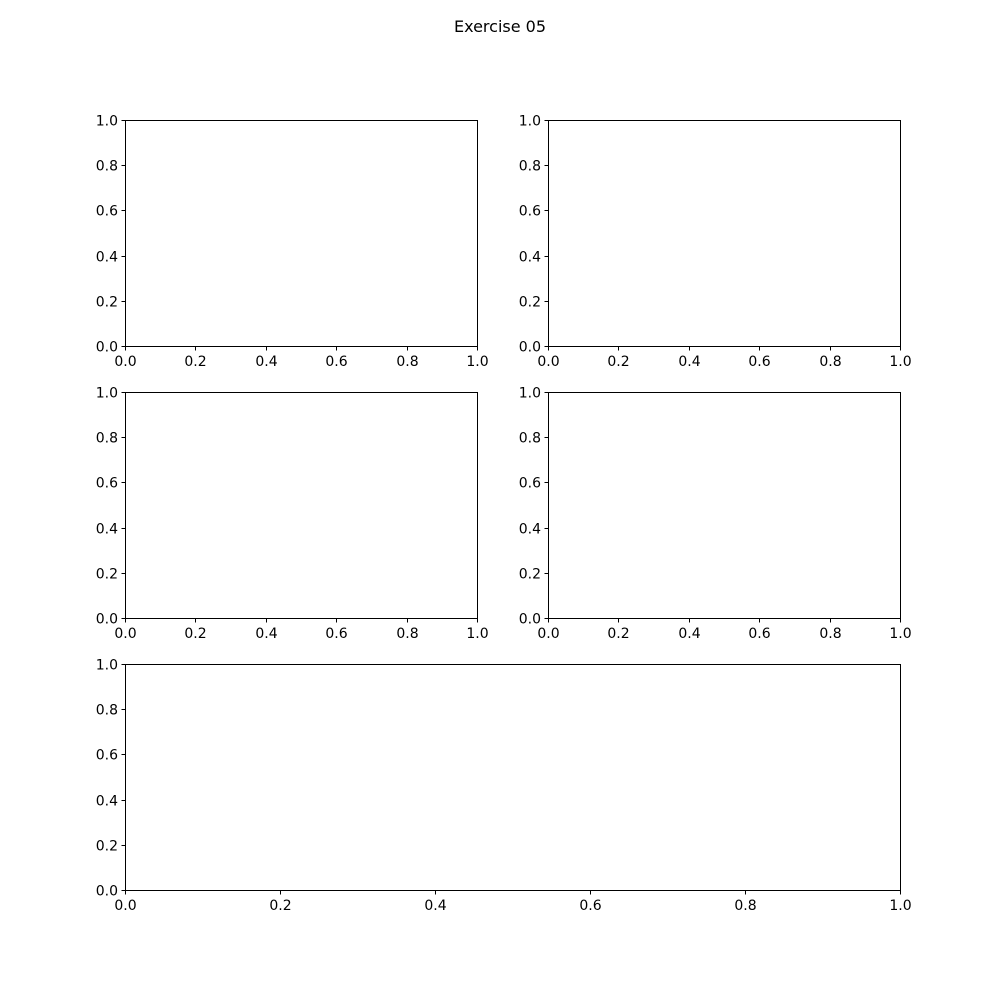 Image resolution: width=1000 pixels, height=1005 pixels. I want to click on subplot-middle-right: 0.0 0.2 0.4 0.6 0.8 1.0 0.0 0.2 0.4 0.6 0.8 1.0, so click(715, 514).